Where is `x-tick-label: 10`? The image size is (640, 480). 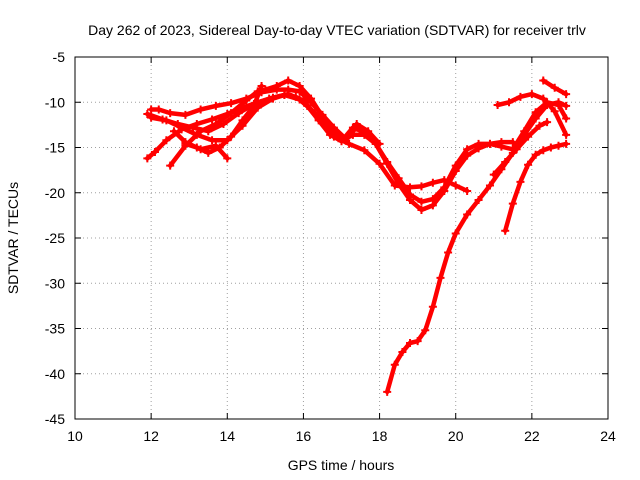 x-tick-label: 10 is located at coordinates (75, 436).